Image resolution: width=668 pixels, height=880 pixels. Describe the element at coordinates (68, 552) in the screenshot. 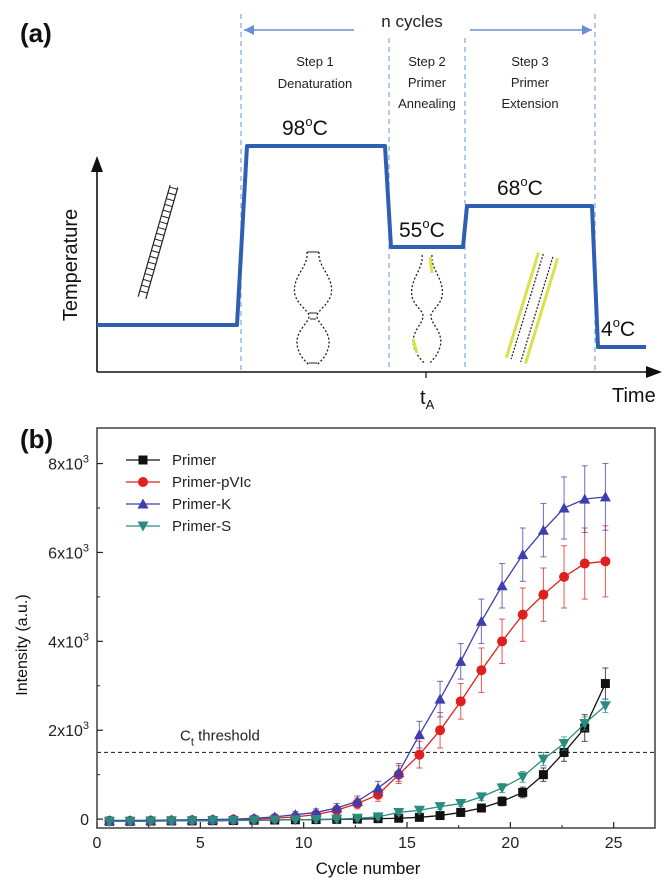

I see `y-tick-label: 6x10³` at that location.